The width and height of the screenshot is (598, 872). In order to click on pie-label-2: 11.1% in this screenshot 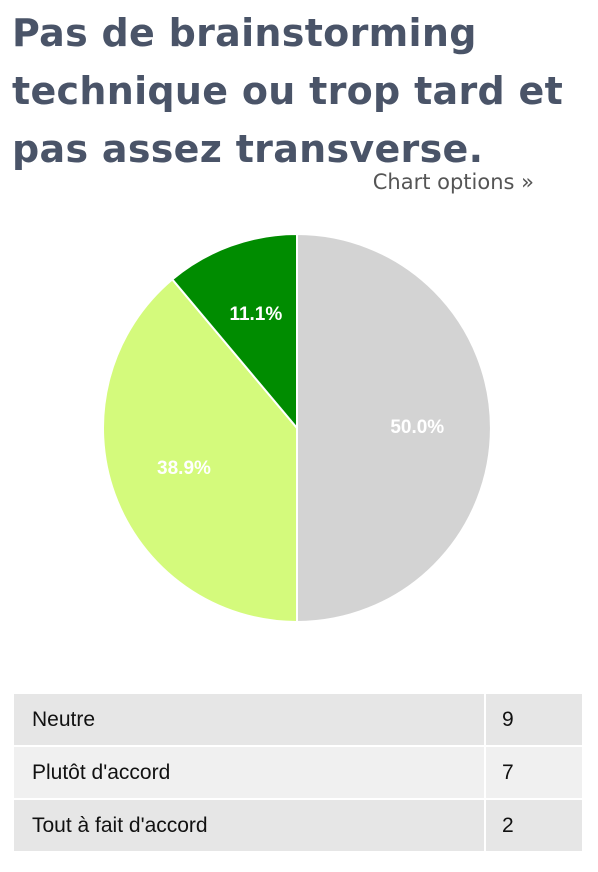, I will do `click(255, 314)`.